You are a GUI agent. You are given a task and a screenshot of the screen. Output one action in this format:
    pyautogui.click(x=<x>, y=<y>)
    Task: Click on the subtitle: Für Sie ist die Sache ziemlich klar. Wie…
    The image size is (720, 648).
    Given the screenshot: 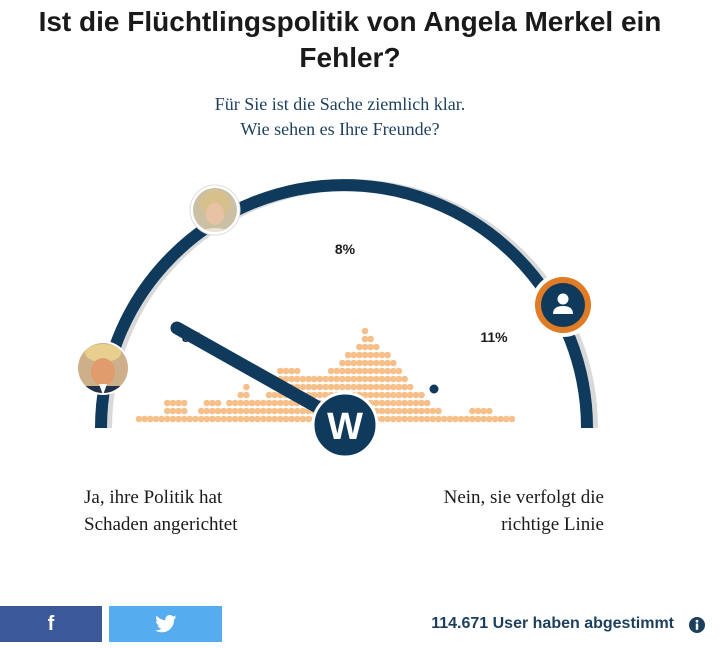 What is the action you would take?
    pyautogui.click(x=340, y=117)
    